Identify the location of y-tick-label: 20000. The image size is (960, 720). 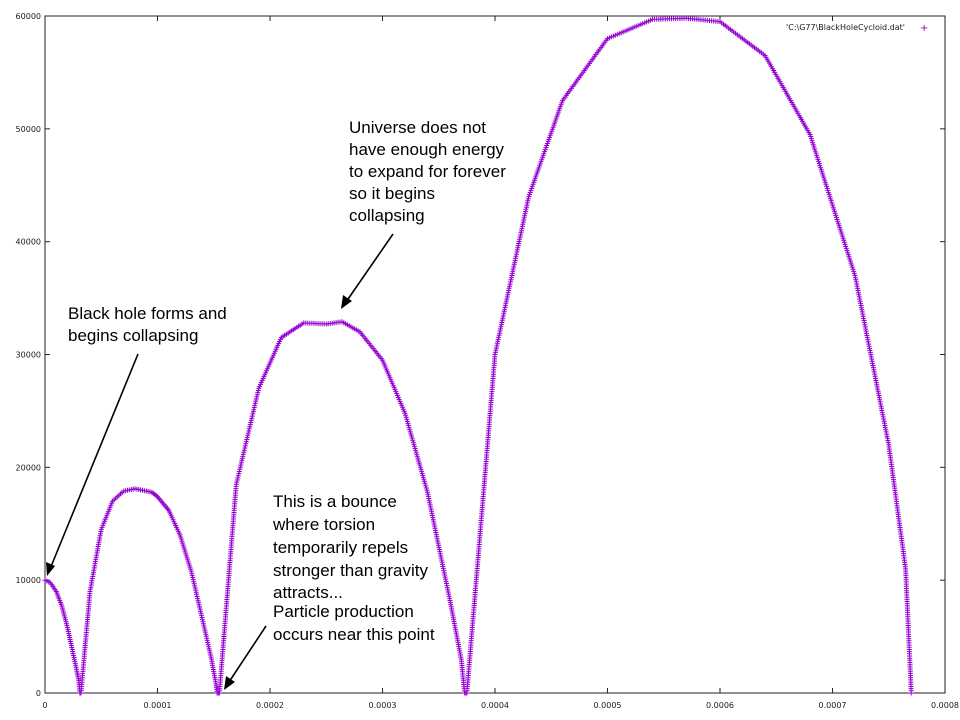
(28, 467).